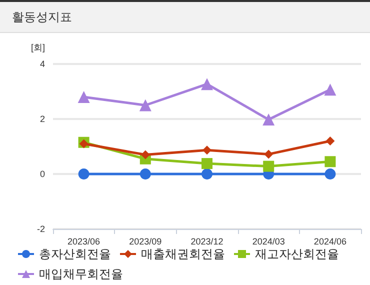  What do you see at coordinates (37, 47) in the screenshot?
I see `y-axis-title: [회]` at bounding box center [37, 47].